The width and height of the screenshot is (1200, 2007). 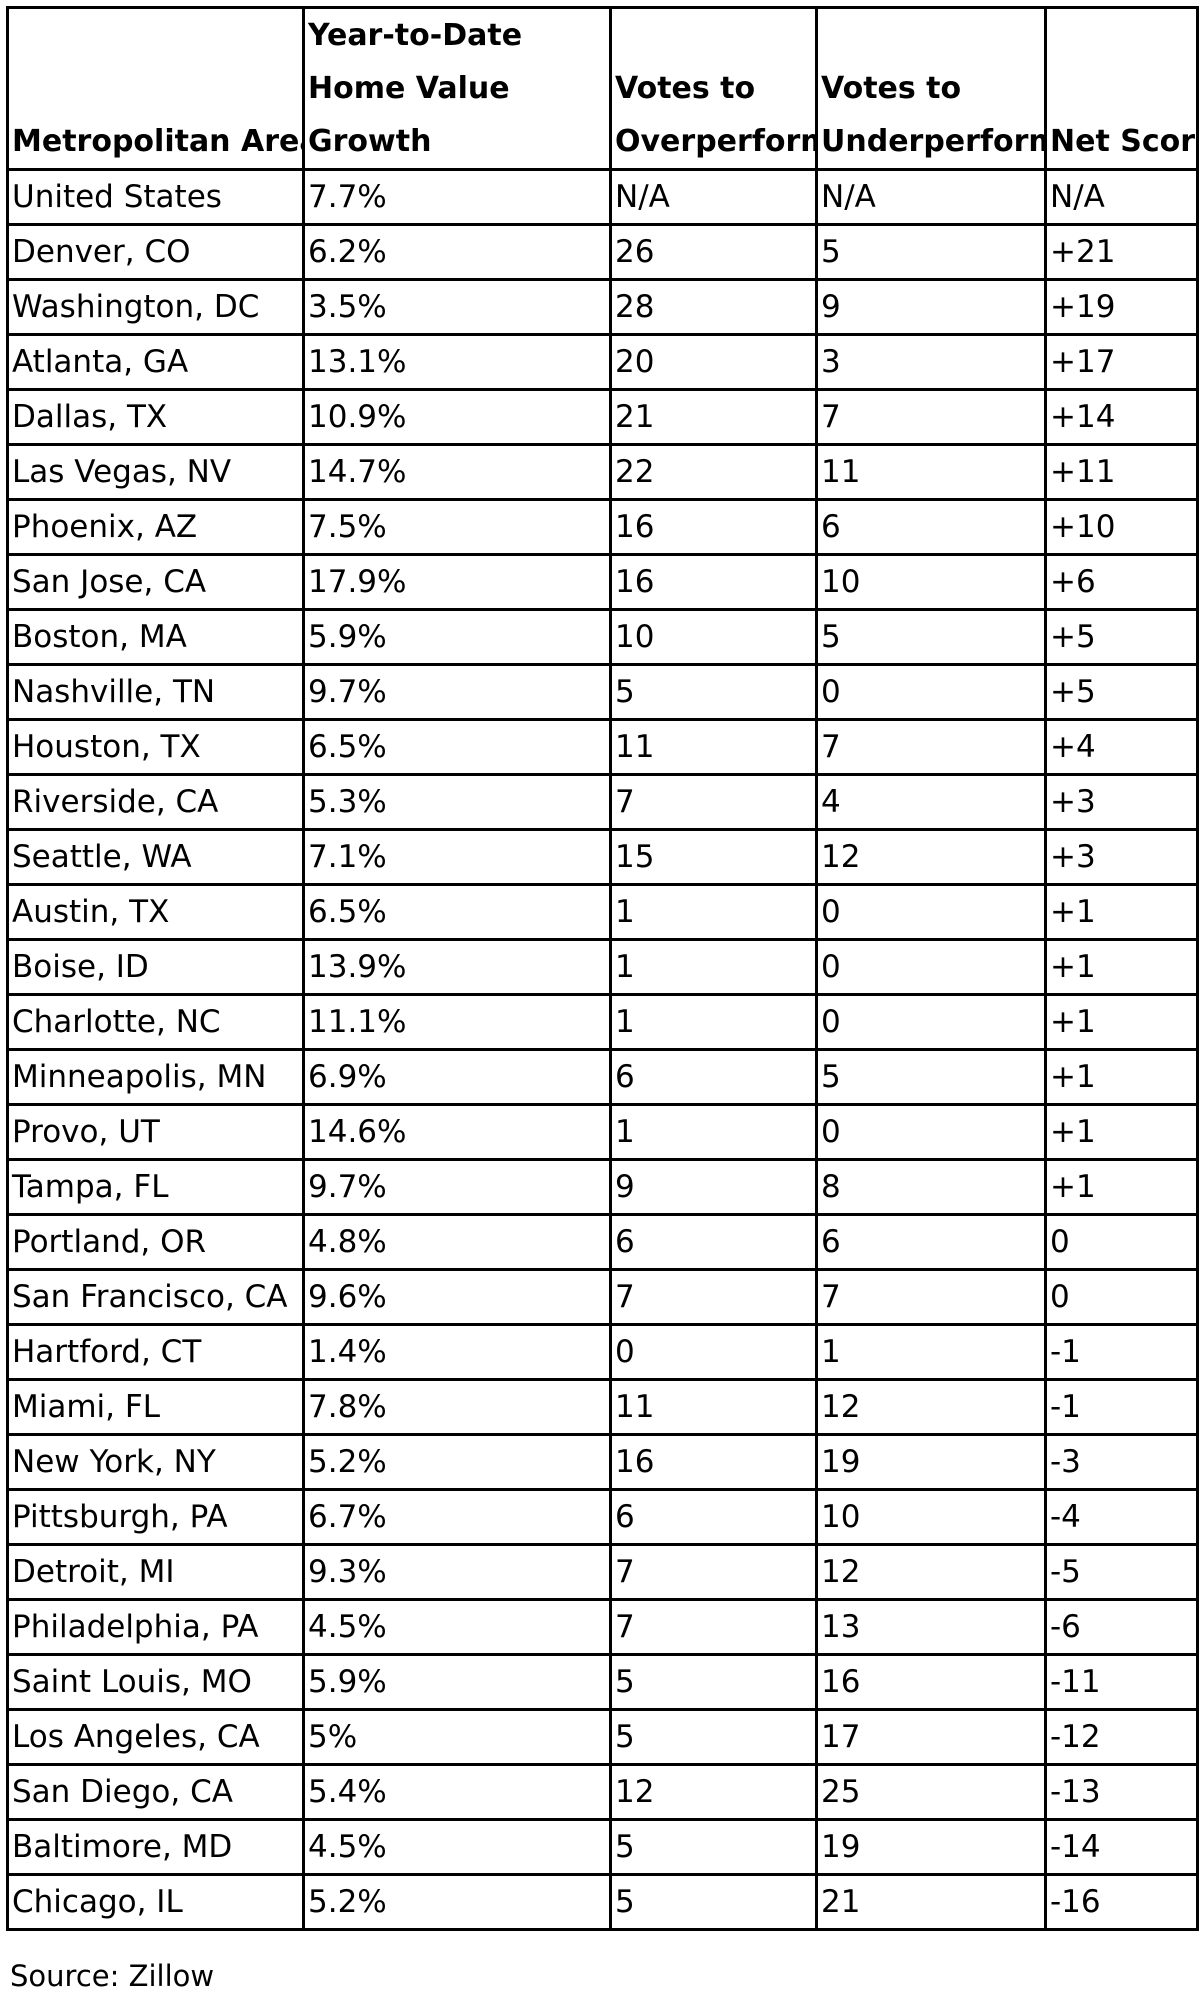 I want to click on cell-metropolitan-area: Portland, OR, so click(x=155, y=1242).